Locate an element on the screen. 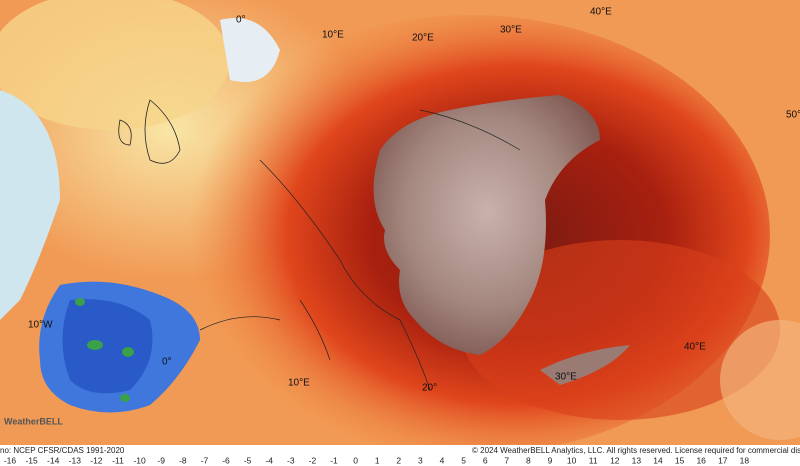 This screenshot has width=800, height=466. scale-label: 0 is located at coordinates (355, 460).